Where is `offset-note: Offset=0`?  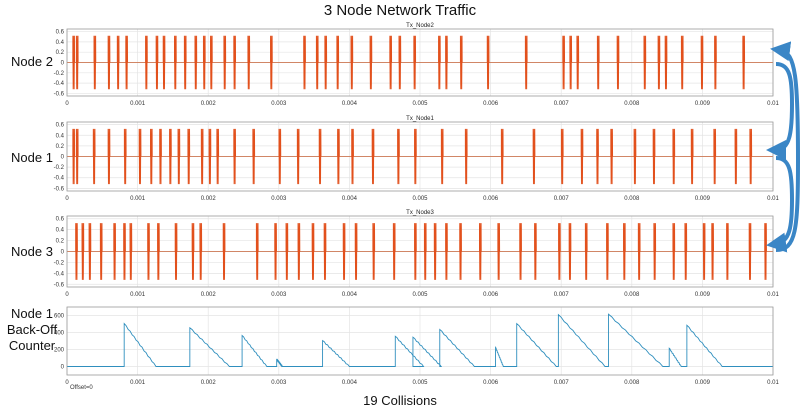
offset-note: Offset=0 is located at coordinates (81, 388).